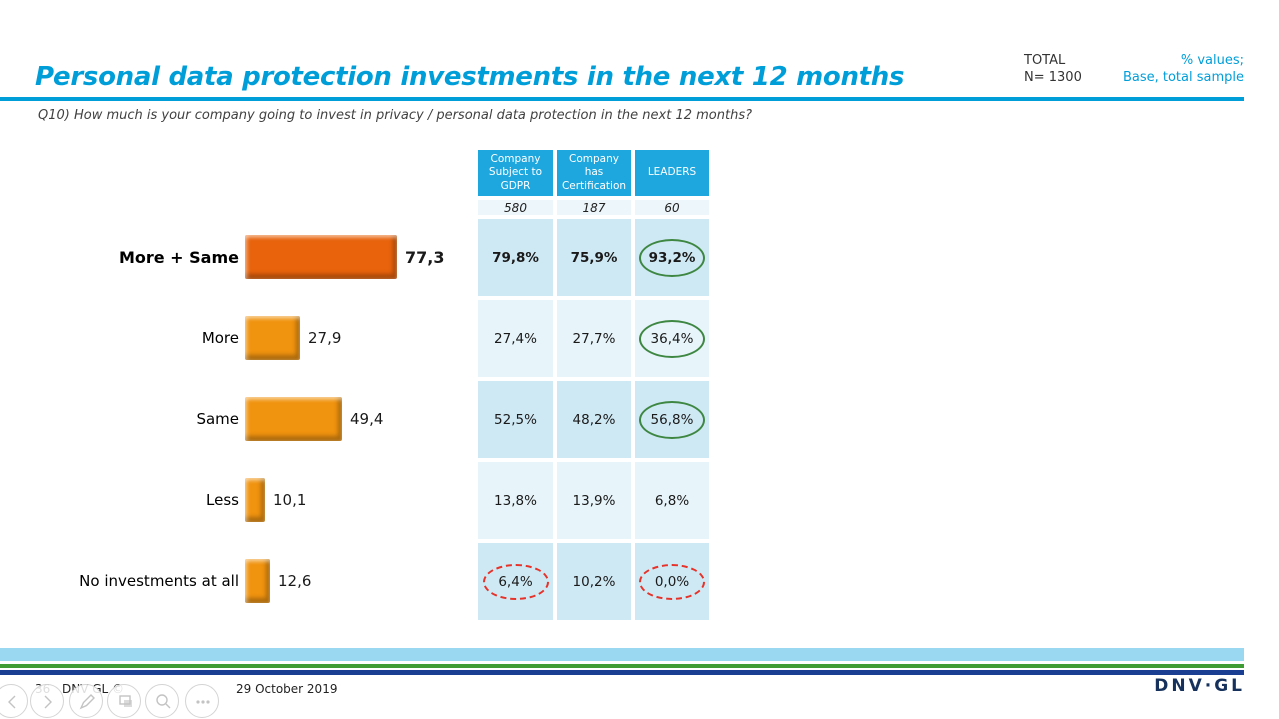  What do you see at coordinates (622, 99) in the screenshot?
I see `title-underline` at bounding box center [622, 99].